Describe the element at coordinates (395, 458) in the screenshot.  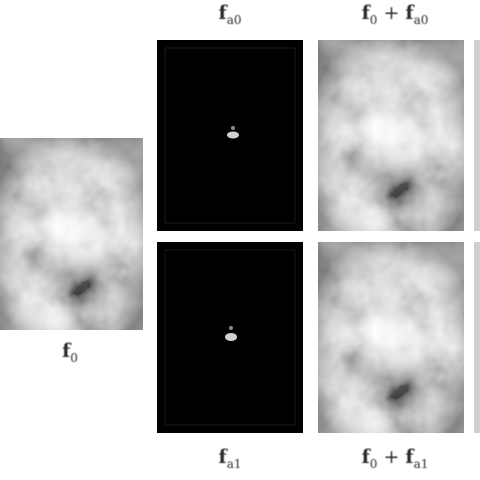
I see `label-sum-a1: f0 + fa1` at that location.